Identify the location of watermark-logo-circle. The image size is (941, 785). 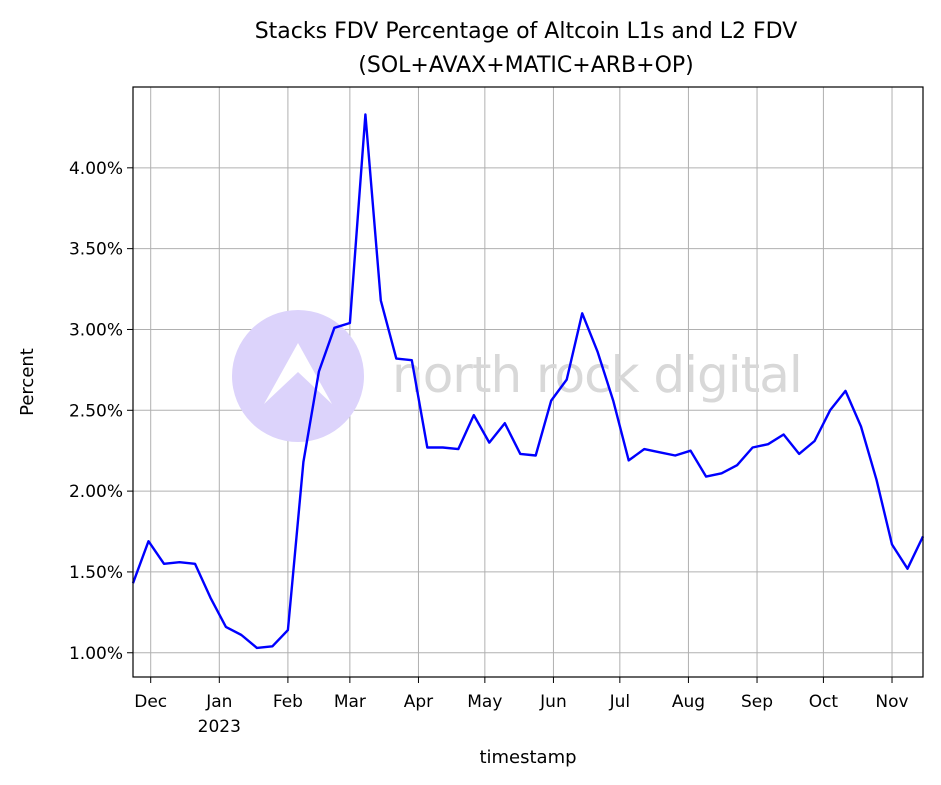
(298, 376).